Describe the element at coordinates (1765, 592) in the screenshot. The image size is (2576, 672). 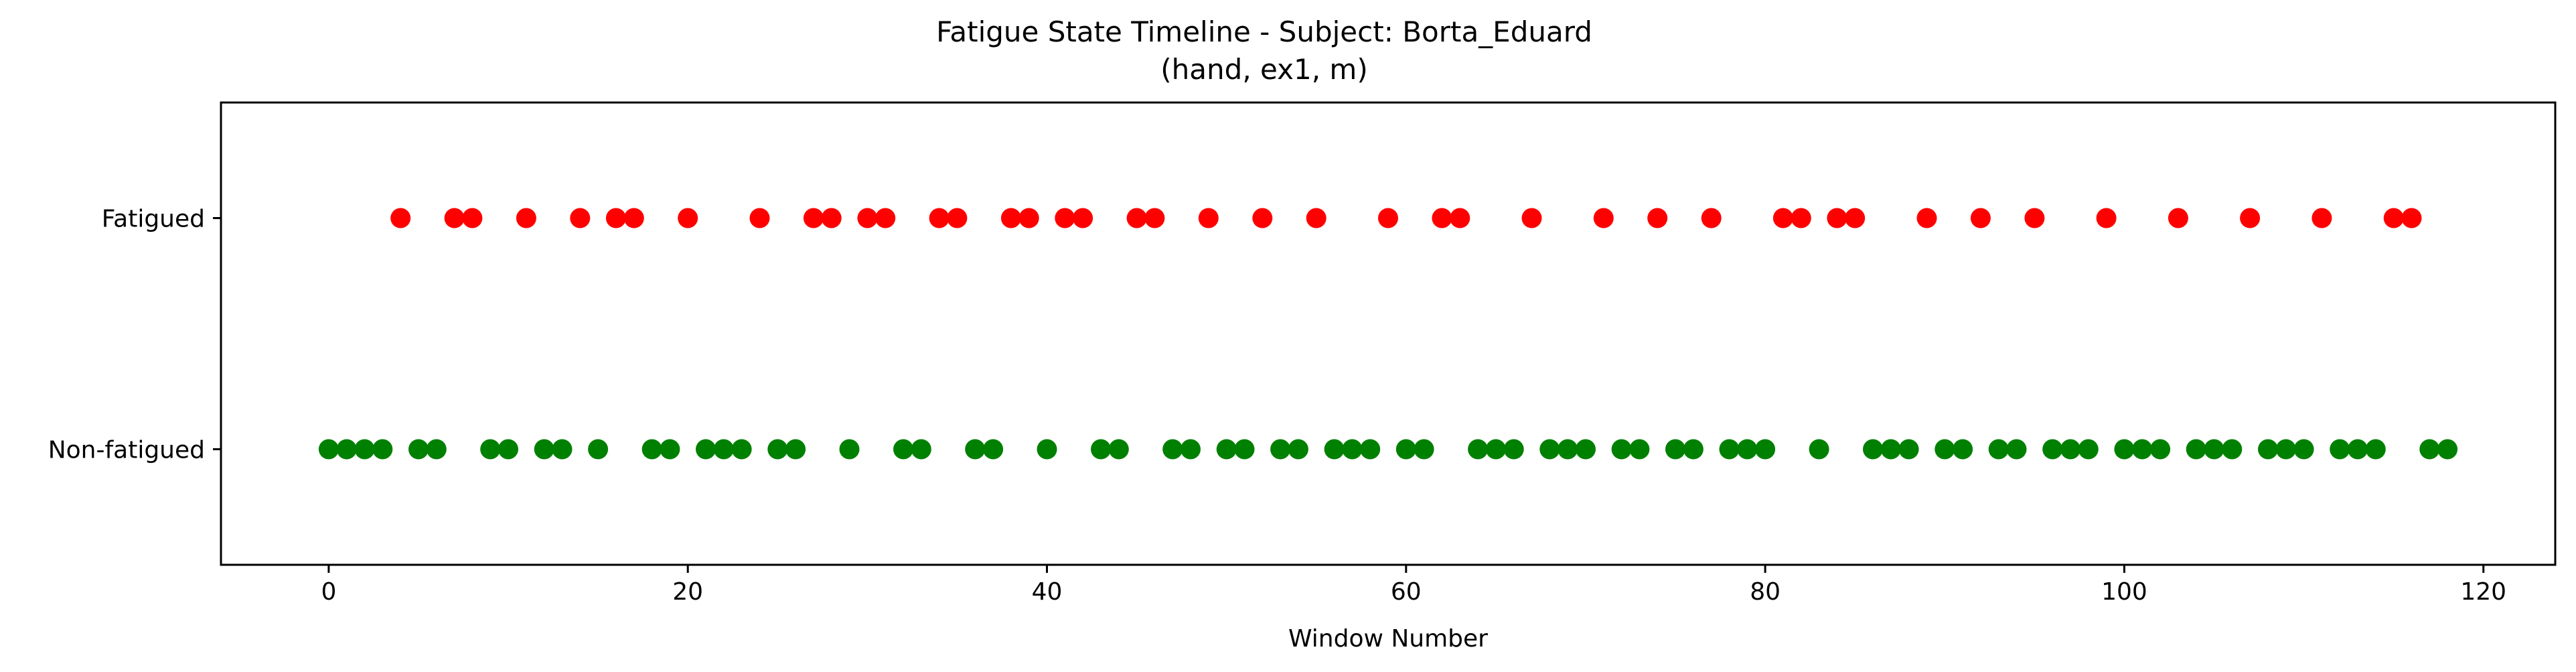
I see `x-tick-label: 80` at that location.